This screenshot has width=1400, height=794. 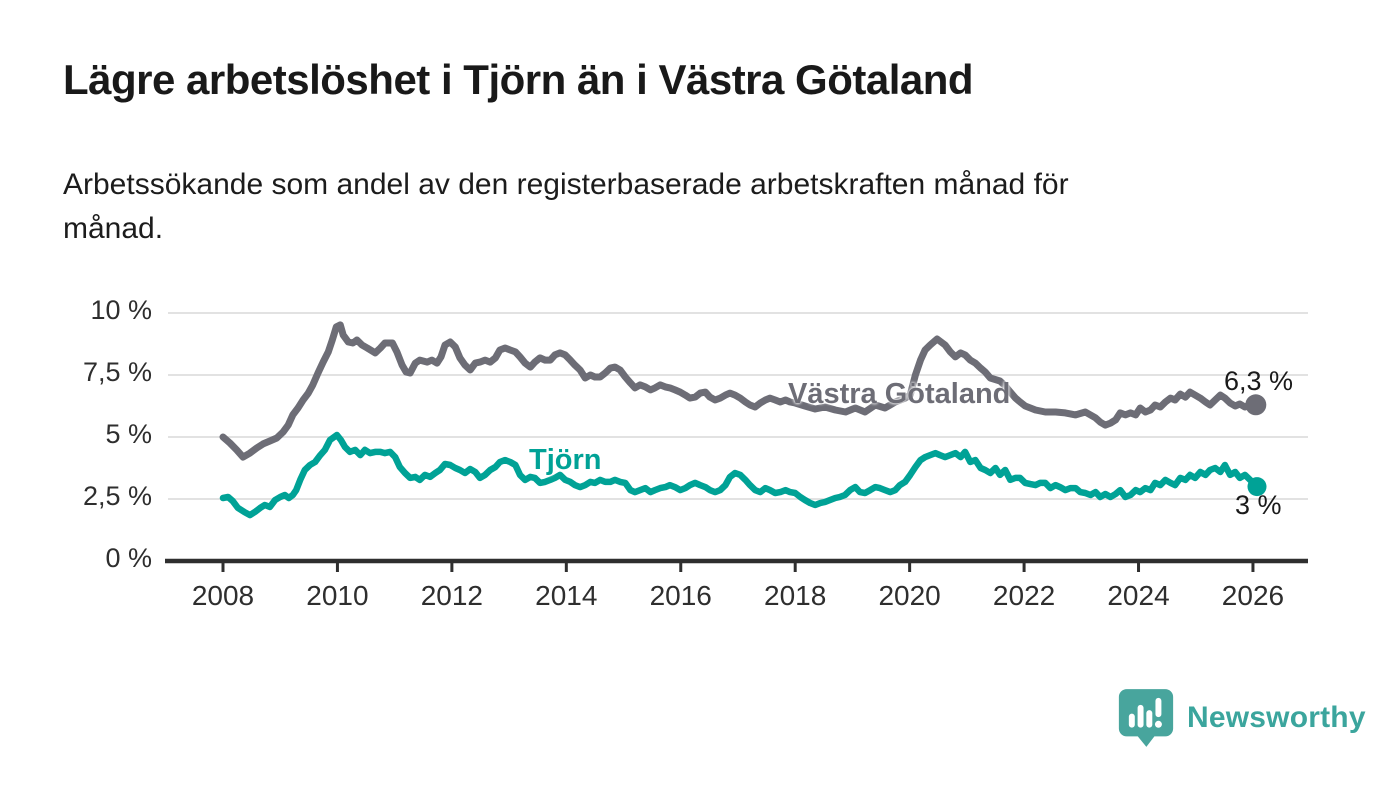 I want to click on y-axis-label: 5 %, so click(x=128, y=434).